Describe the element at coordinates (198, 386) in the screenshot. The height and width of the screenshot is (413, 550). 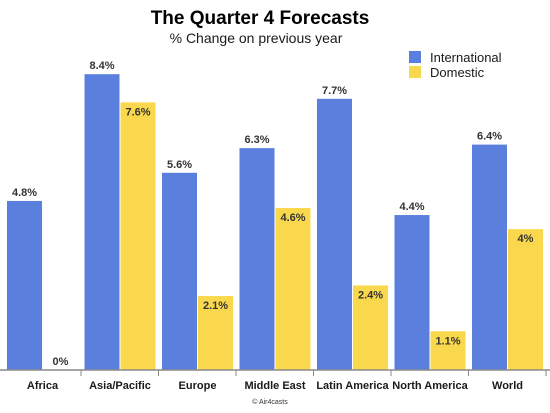
I see `x-tick-label-europe: Europe` at that location.